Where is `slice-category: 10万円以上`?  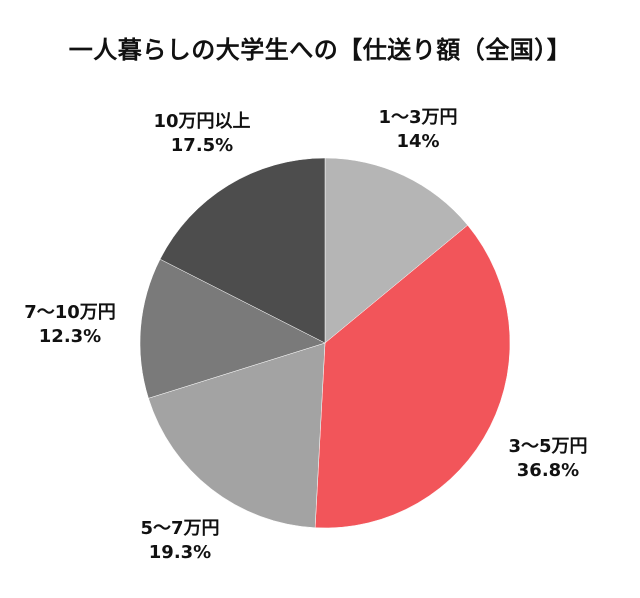 slice-category: 10万円以上 is located at coordinates (202, 121).